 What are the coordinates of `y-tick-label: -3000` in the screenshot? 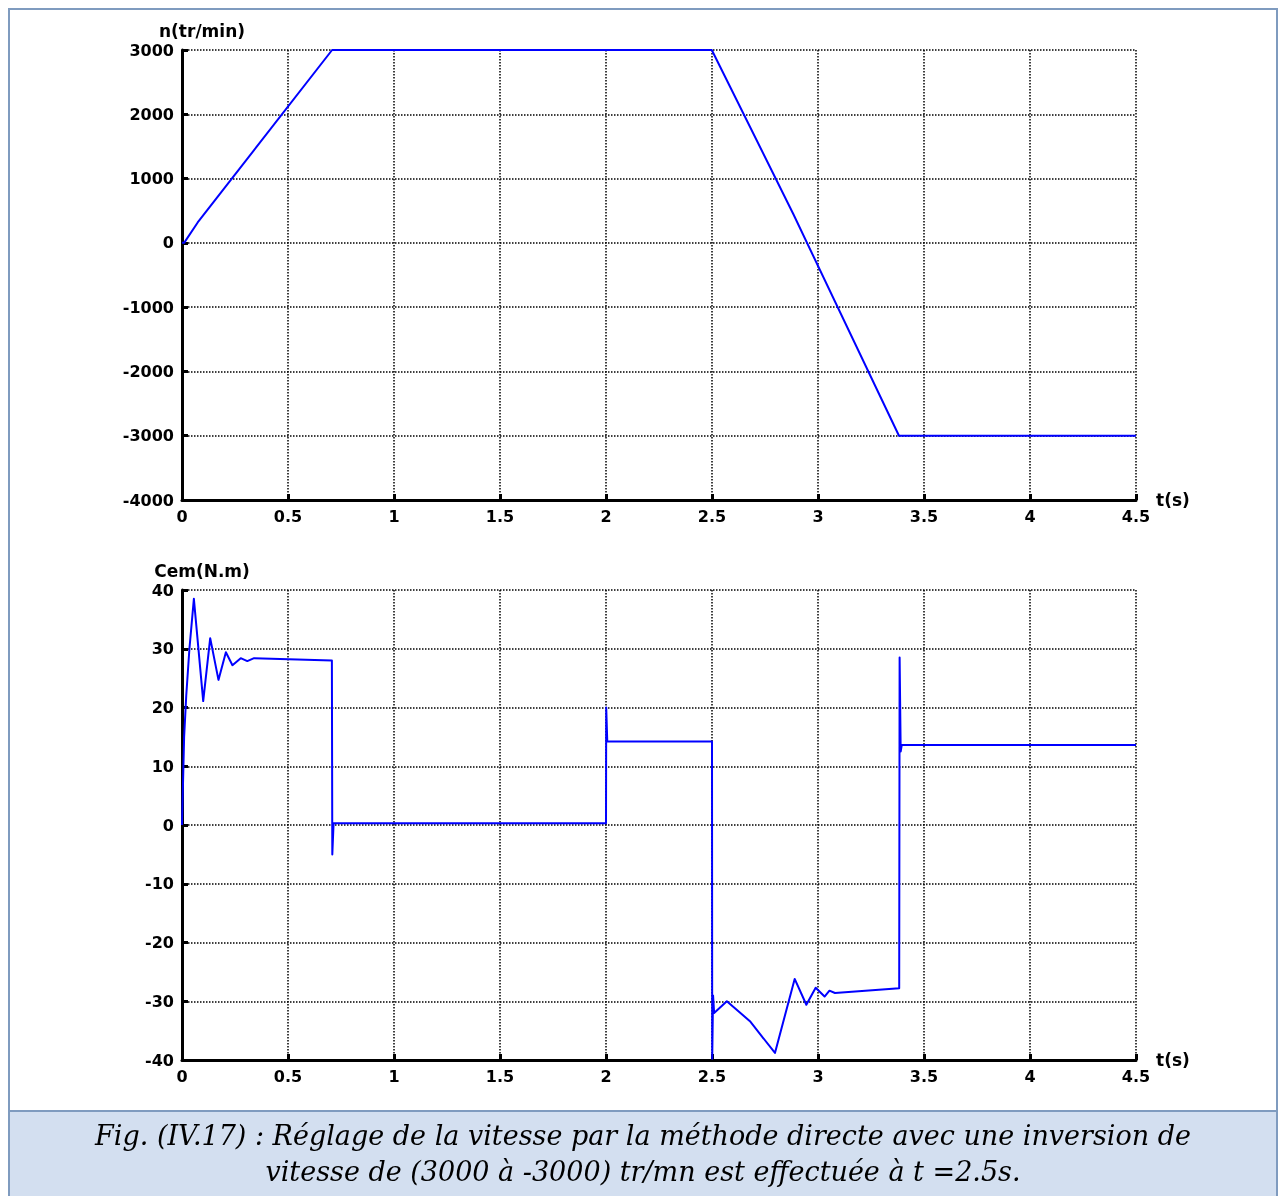 It's located at (148, 436).